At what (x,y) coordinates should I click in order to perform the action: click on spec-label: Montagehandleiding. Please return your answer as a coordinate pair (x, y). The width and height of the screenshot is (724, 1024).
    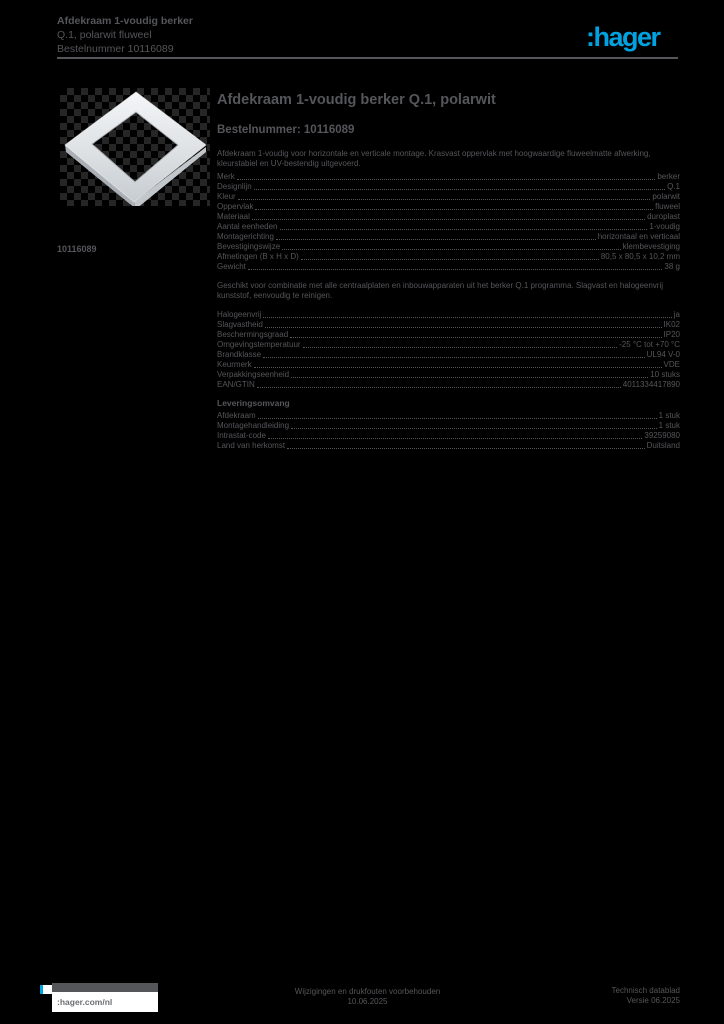
    Looking at the image, I should click on (253, 425).